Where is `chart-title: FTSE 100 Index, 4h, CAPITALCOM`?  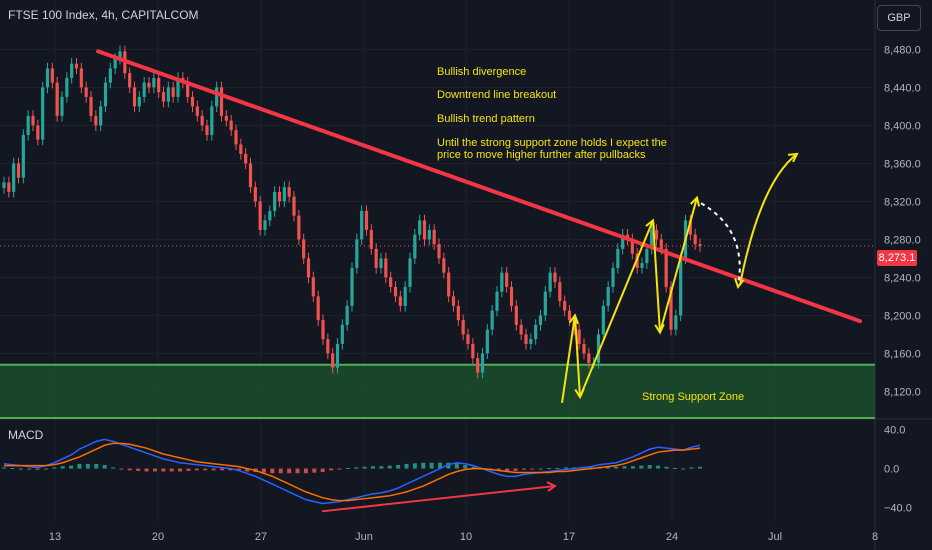 chart-title: FTSE 100 Index, 4h, CAPITALCOM is located at coordinates (103, 15).